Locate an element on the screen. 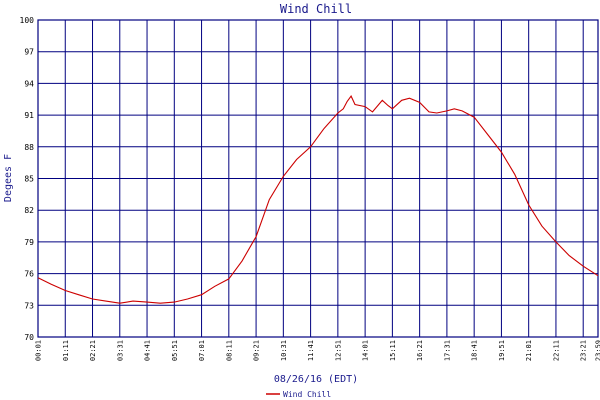 The width and height of the screenshot is (600, 400). y-tick-label: 94 is located at coordinates (29, 83).